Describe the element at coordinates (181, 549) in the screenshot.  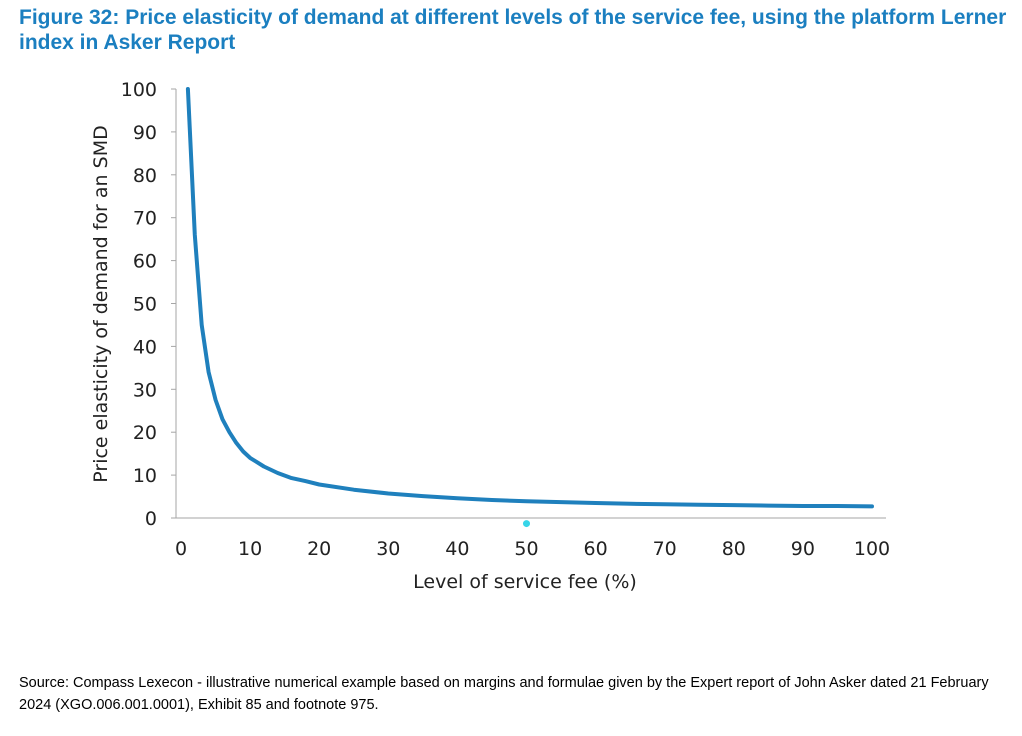
I see `x-tick-label: 0` at that location.